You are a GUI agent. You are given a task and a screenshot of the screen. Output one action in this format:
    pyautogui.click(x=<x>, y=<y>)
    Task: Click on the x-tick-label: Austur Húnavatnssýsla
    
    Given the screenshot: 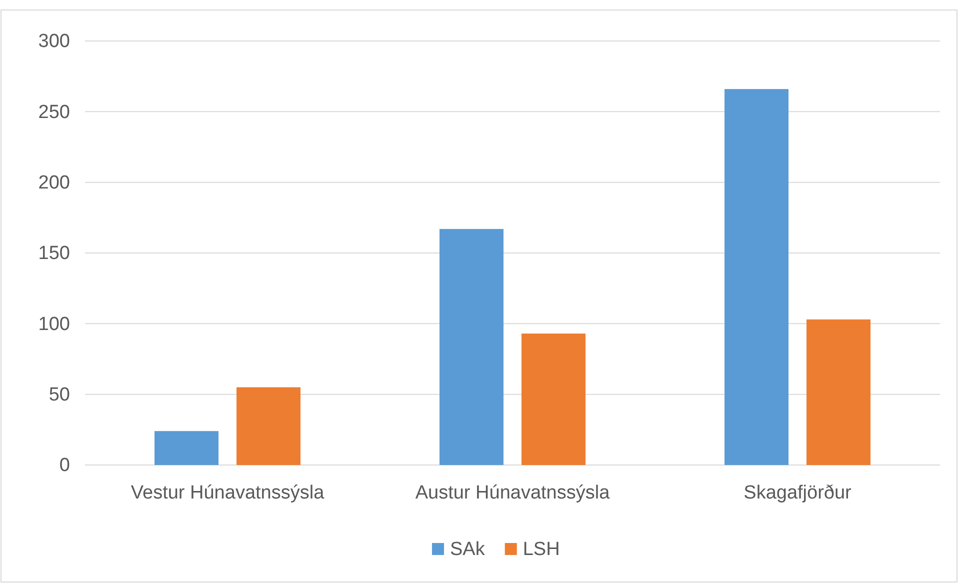 What is the action you would take?
    pyautogui.click(x=512, y=493)
    